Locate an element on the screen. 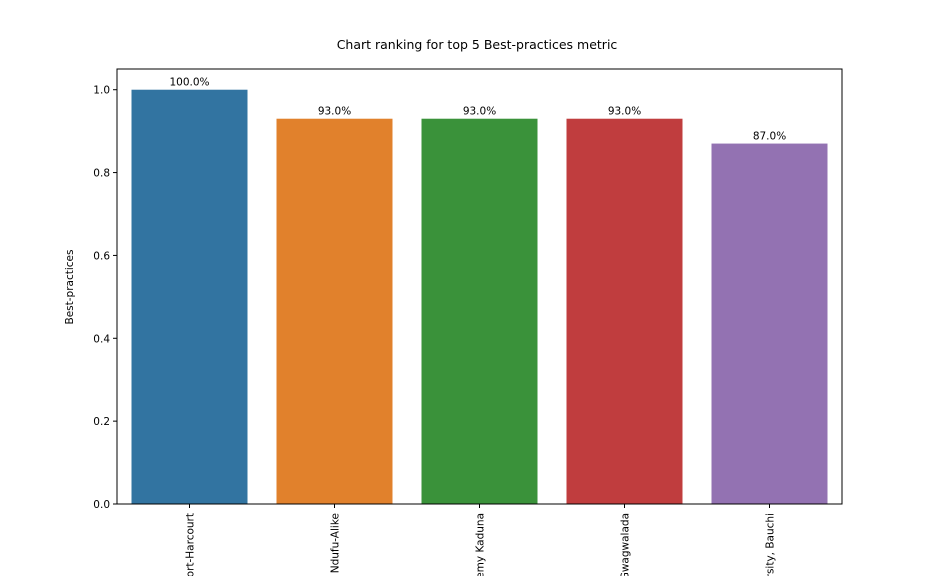 The width and height of the screenshot is (936, 576). data-label-5: 87.0% is located at coordinates (769, 137).